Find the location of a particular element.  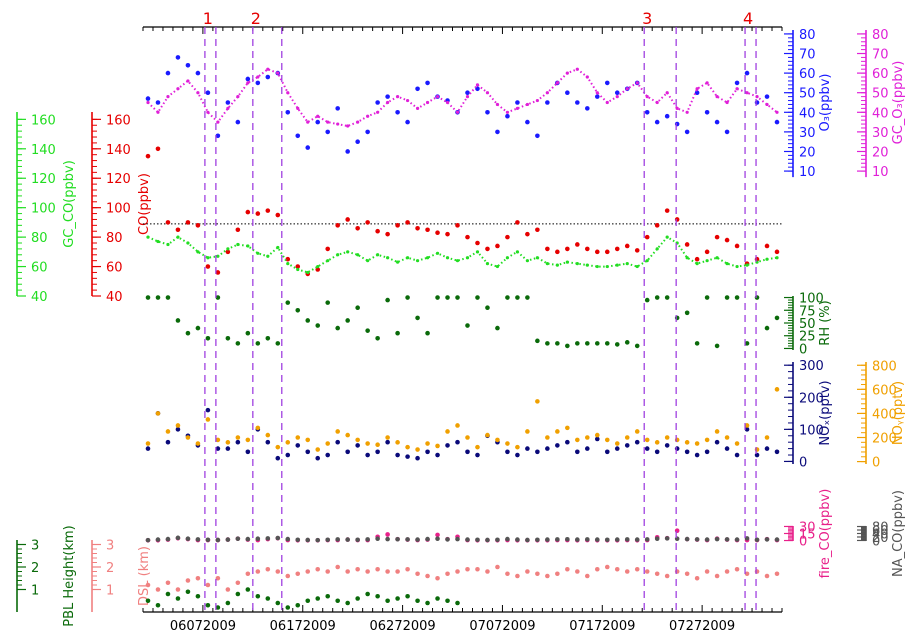

axis-tick-label: 140 is located at coordinates (43, 150).